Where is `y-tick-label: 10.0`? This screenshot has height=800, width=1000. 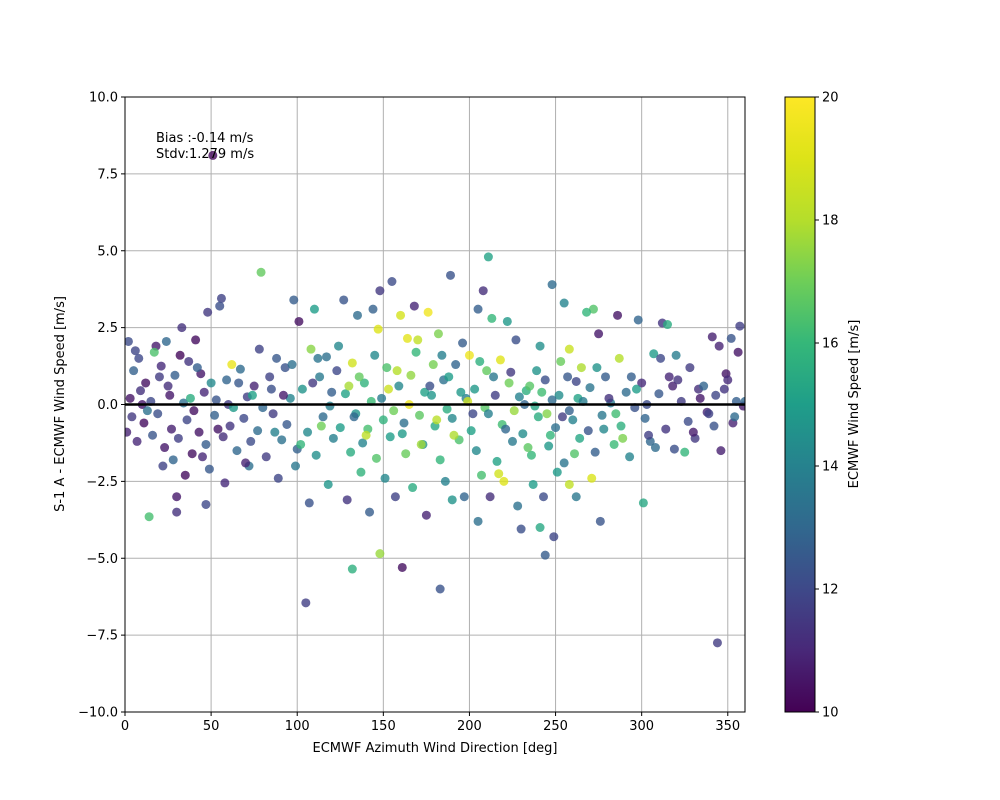 y-tick-label: 10.0 is located at coordinates (103, 98).